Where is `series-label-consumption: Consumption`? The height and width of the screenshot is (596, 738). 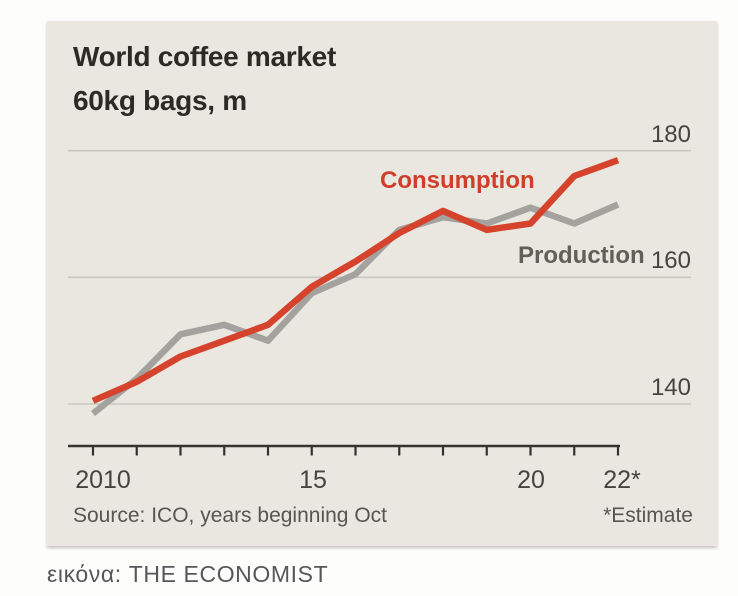
series-label-consumption: Consumption is located at coordinates (457, 180).